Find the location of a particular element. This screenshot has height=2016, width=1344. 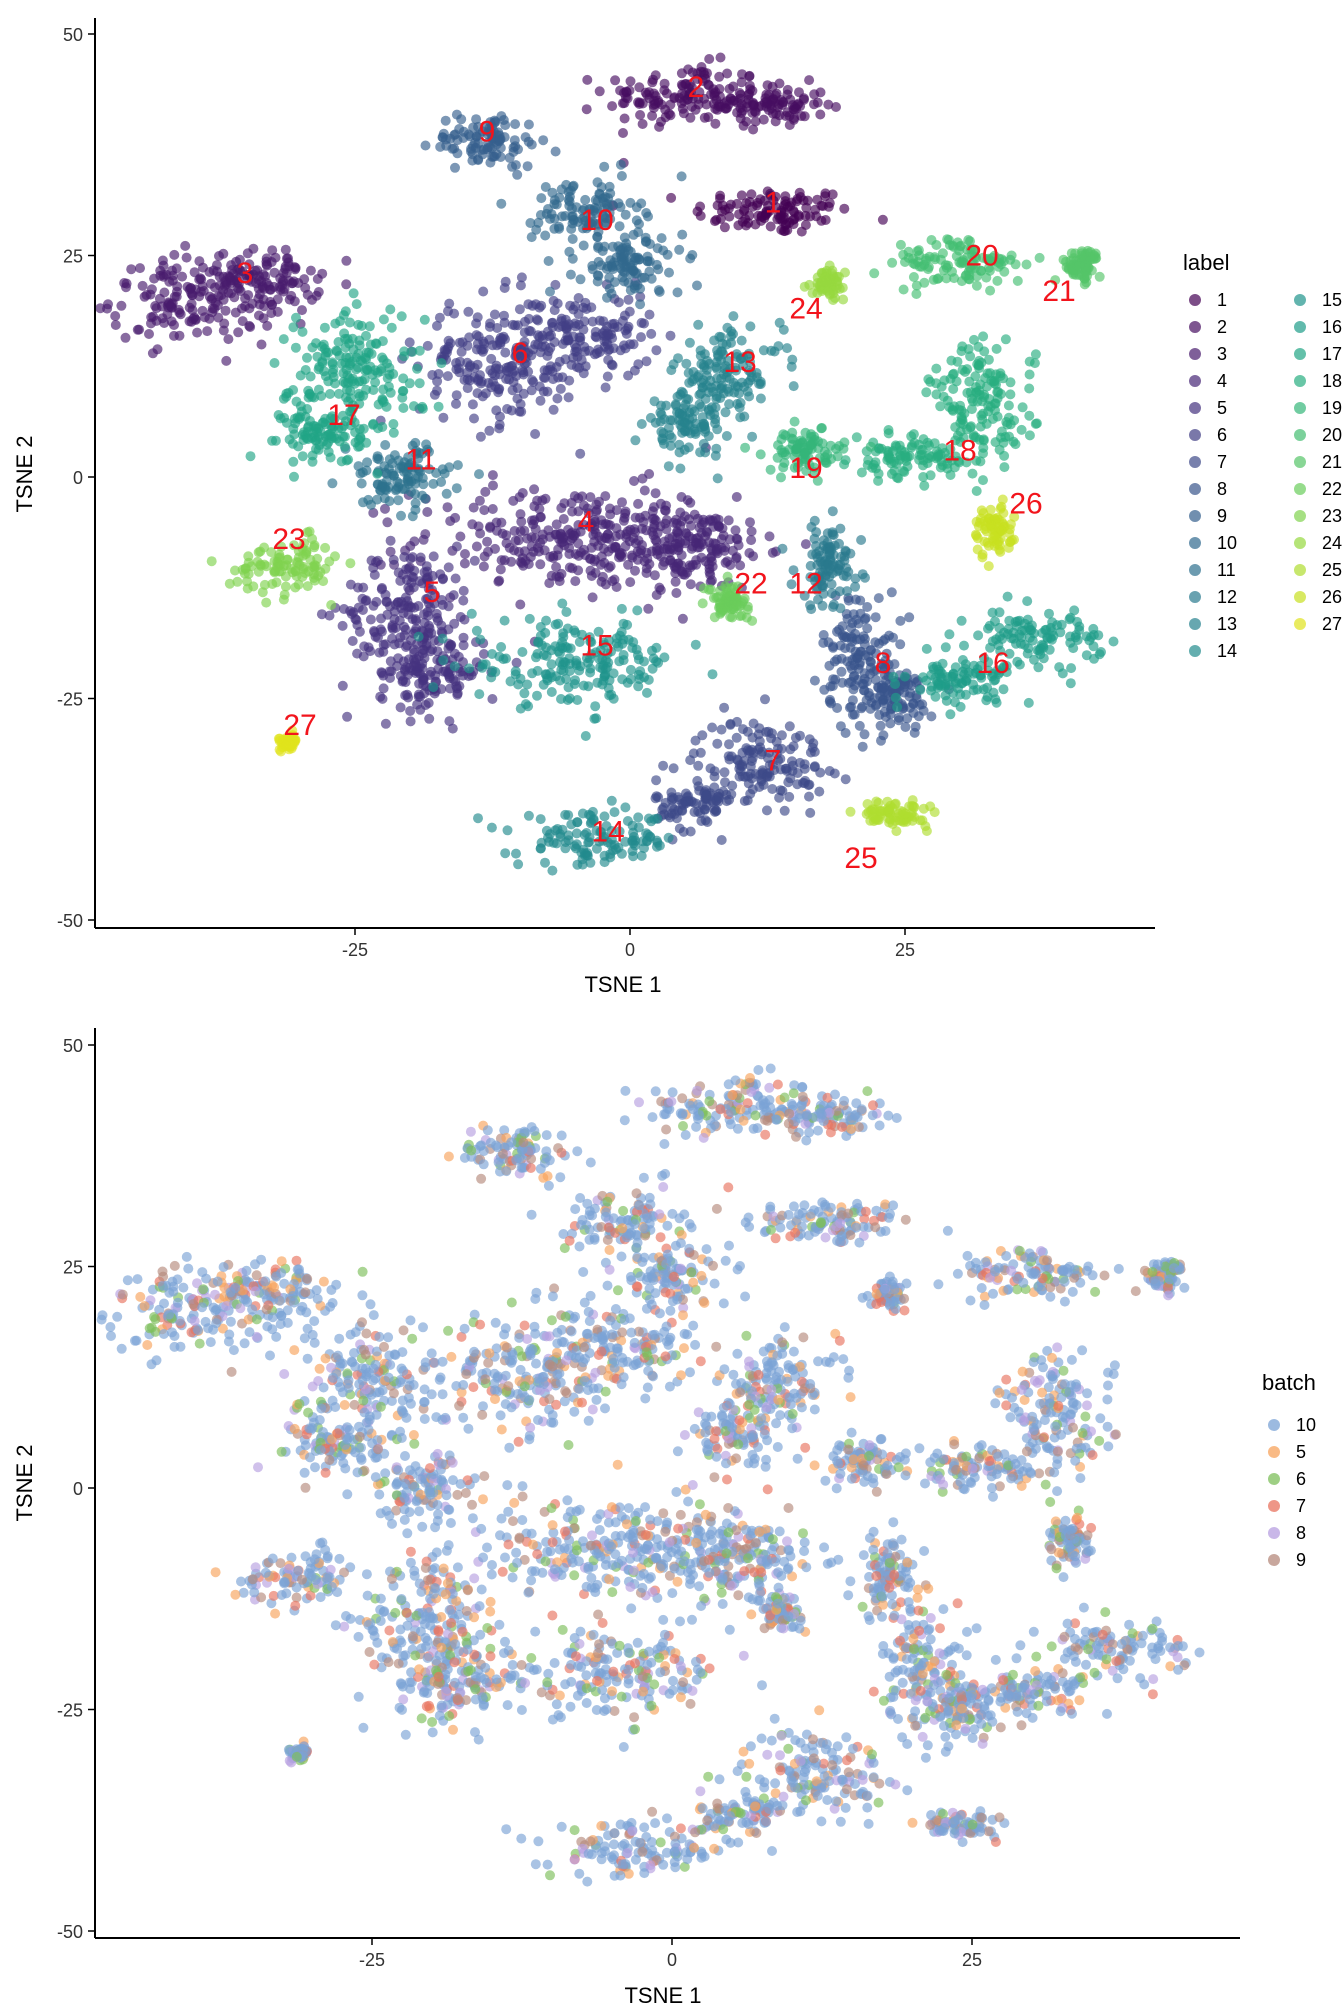

x-tick-label: 0 is located at coordinates (630, 950).